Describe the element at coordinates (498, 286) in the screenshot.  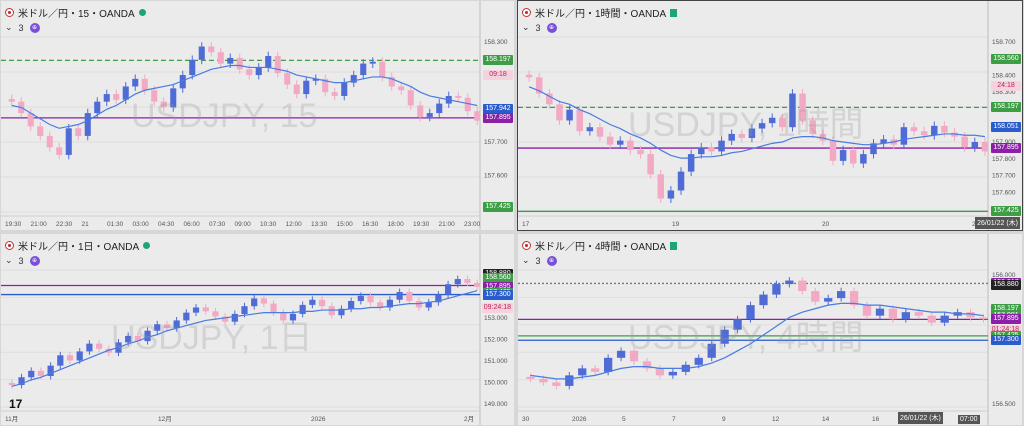
I see `price-tag: 157.895` at that location.